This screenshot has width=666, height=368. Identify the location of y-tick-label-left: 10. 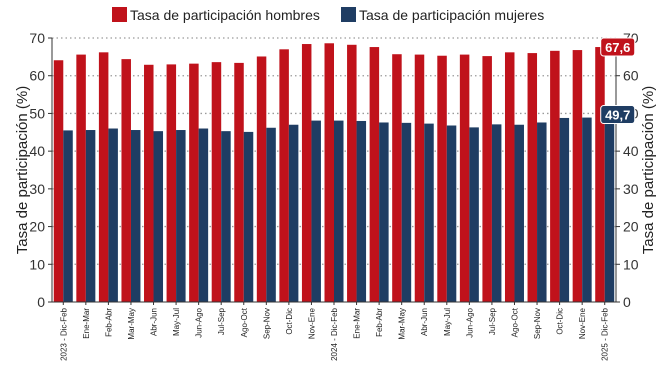
(37, 264).